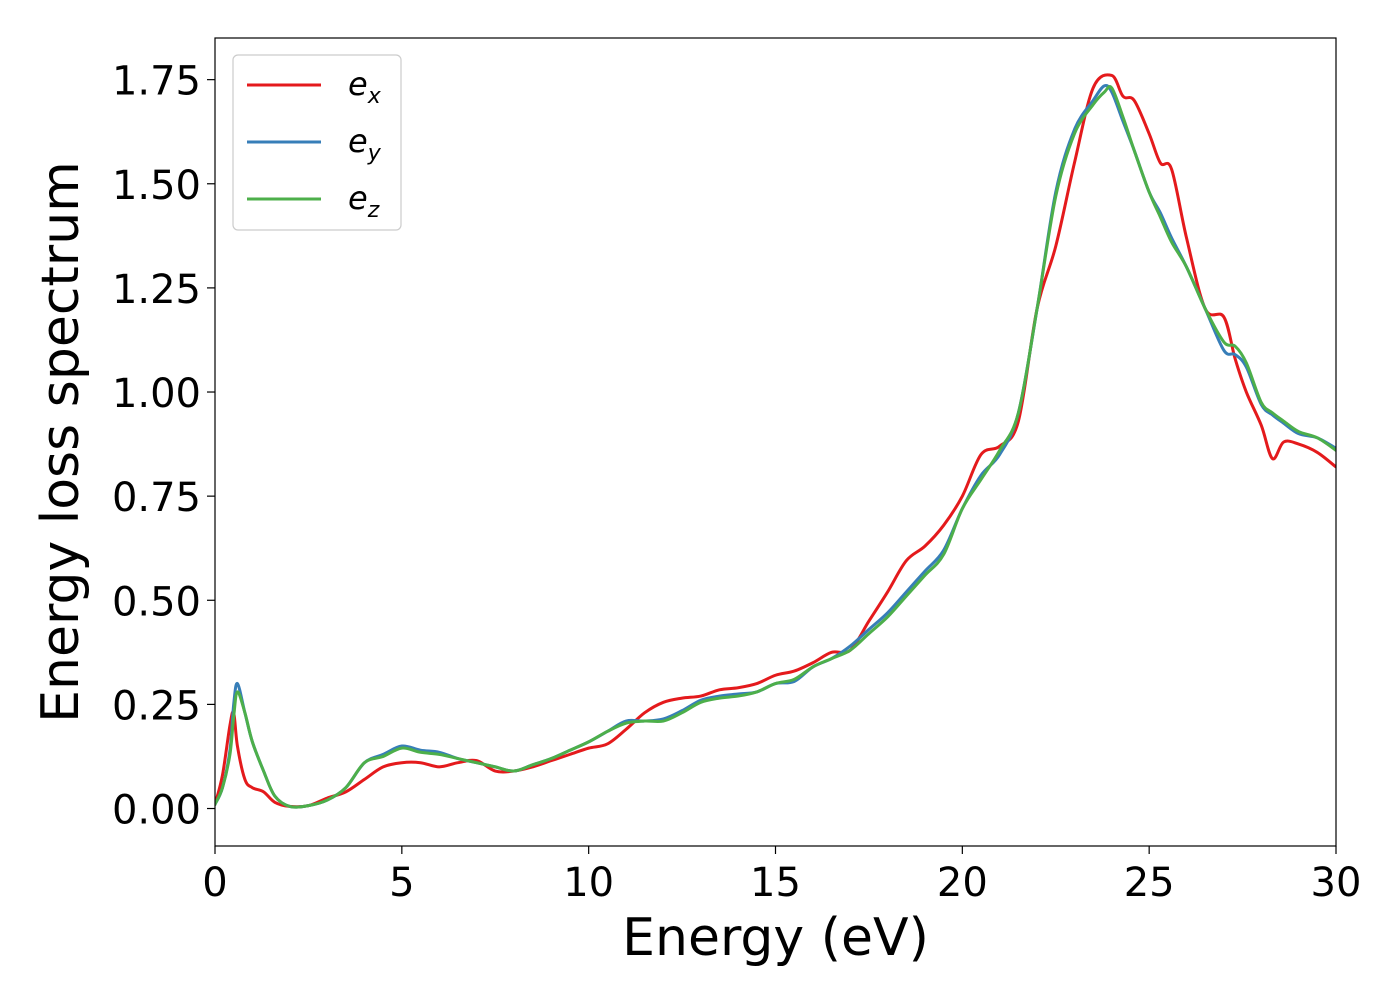  What do you see at coordinates (156, 811) in the screenshot?
I see `y-tick-label: 0.00` at bounding box center [156, 811].